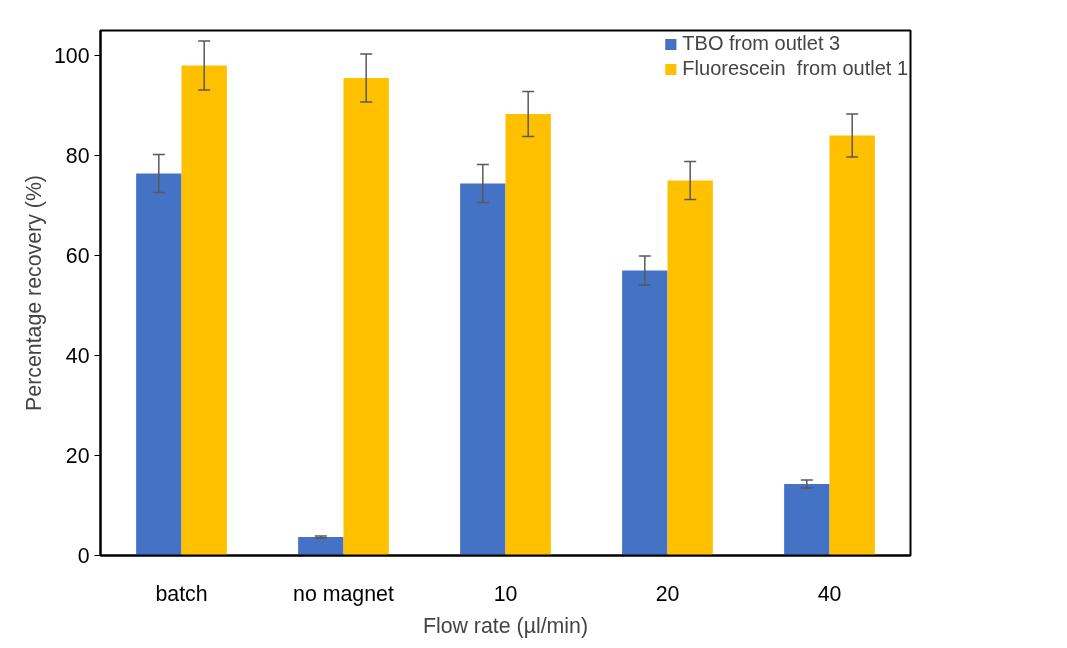  I want to click on x-tick-label: 10, so click(505, 593).